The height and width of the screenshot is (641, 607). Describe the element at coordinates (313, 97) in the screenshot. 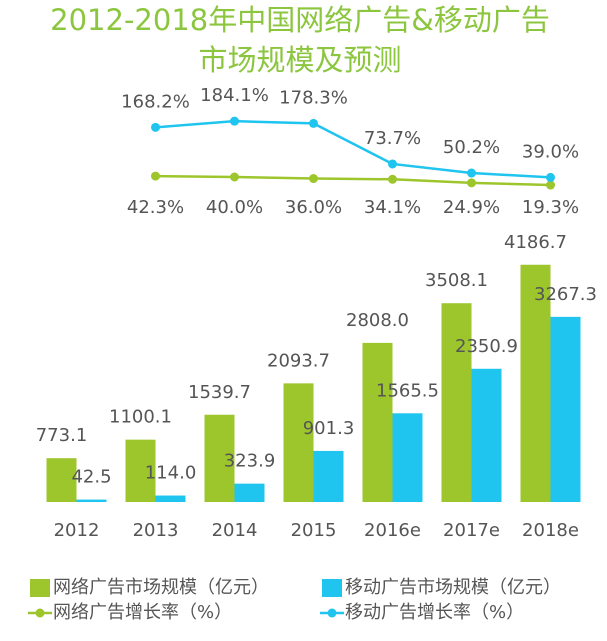

I see `data-label: 178.3%` at that location.